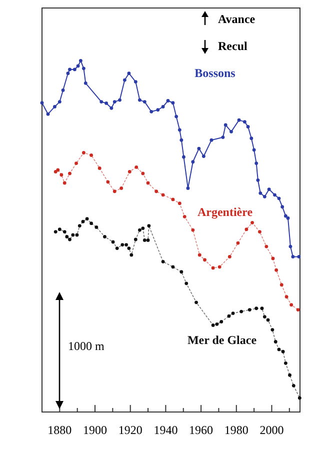 The height and width of the screenshot is (450, 330). Describe the element at coordinates (236, 430) in the screenshot. I see `x-tick-label: 1980` at that location.